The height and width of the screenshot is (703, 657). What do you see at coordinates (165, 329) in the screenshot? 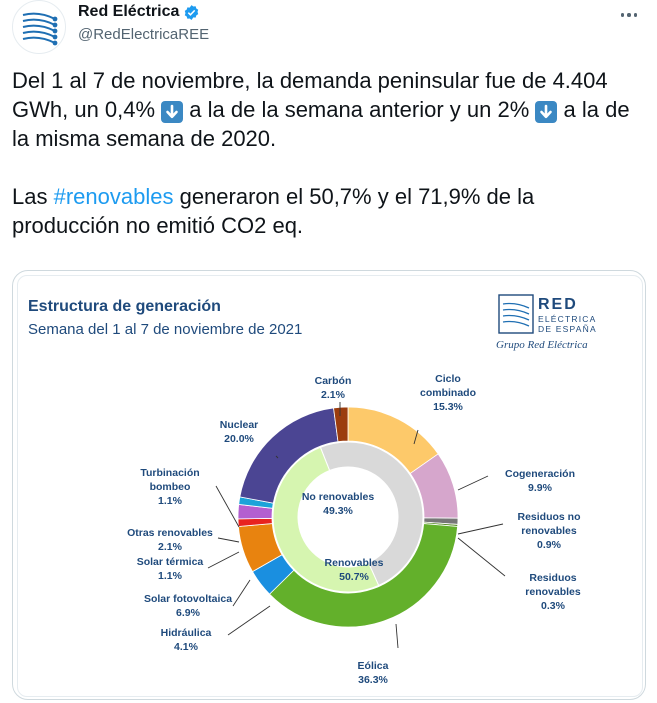
I see `chart-subtitle: Semana del 1 al 7 de noviembre de 2021` at bounding box center [165, 329].